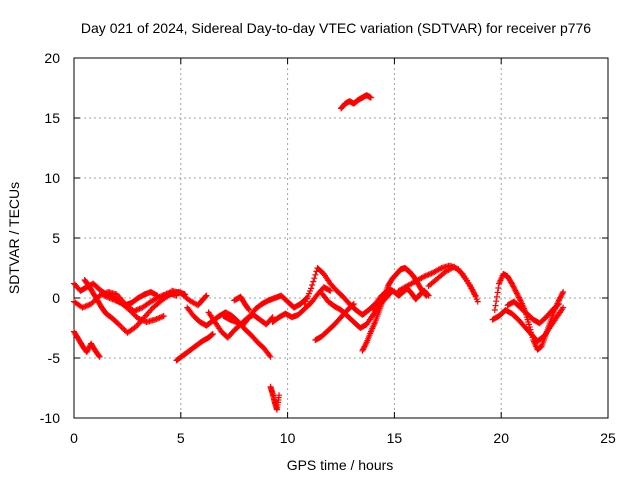 This screenshot has height=480, width=640. What do you see at coordinates (56, 298) in the screenshot?
I see `y-tick-label: 0` at bounding box center [56, 298].